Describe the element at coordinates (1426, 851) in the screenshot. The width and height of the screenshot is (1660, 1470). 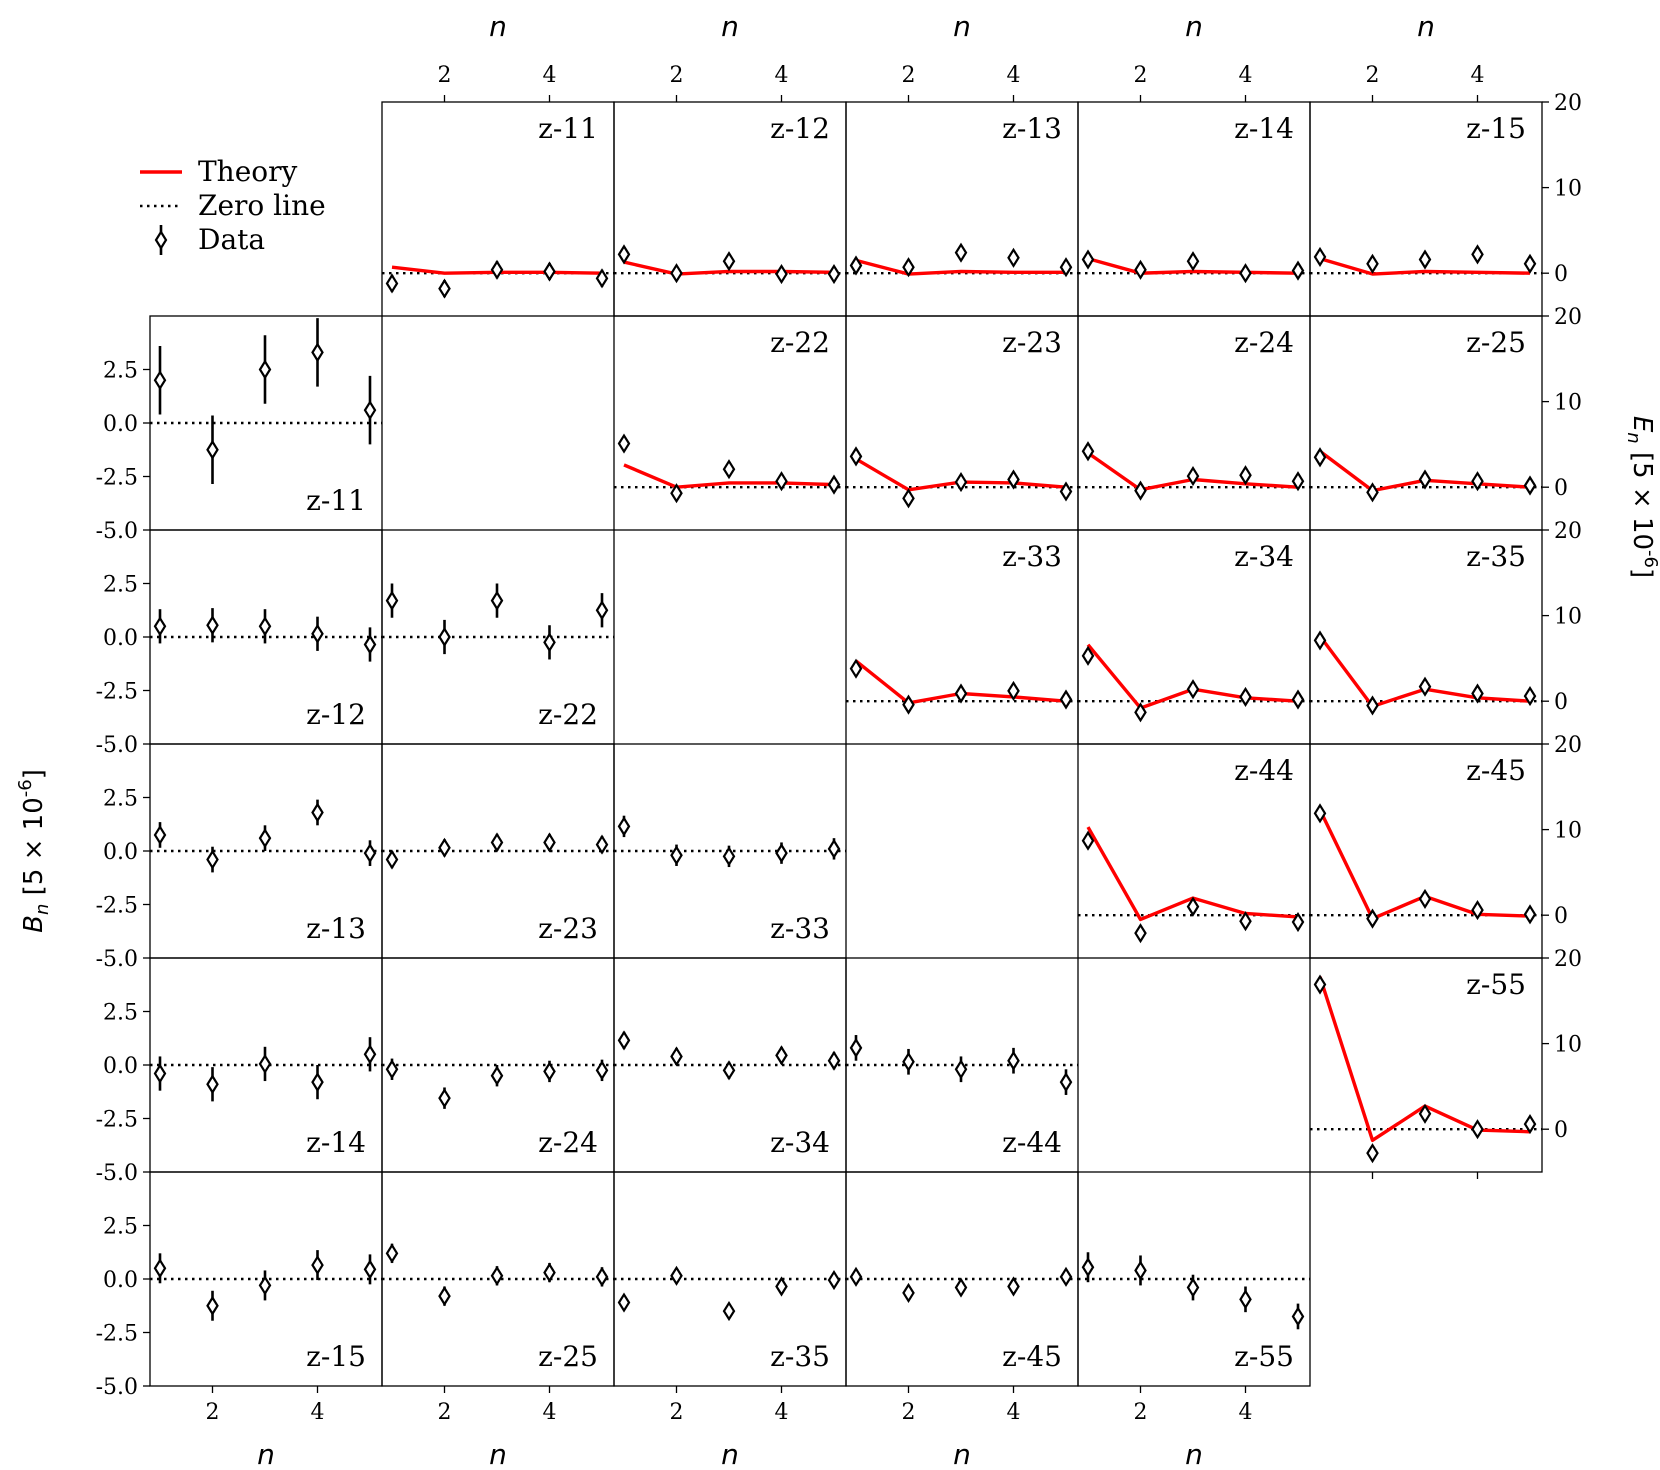
I see `upper-panel-z-45: z-45` at that location.